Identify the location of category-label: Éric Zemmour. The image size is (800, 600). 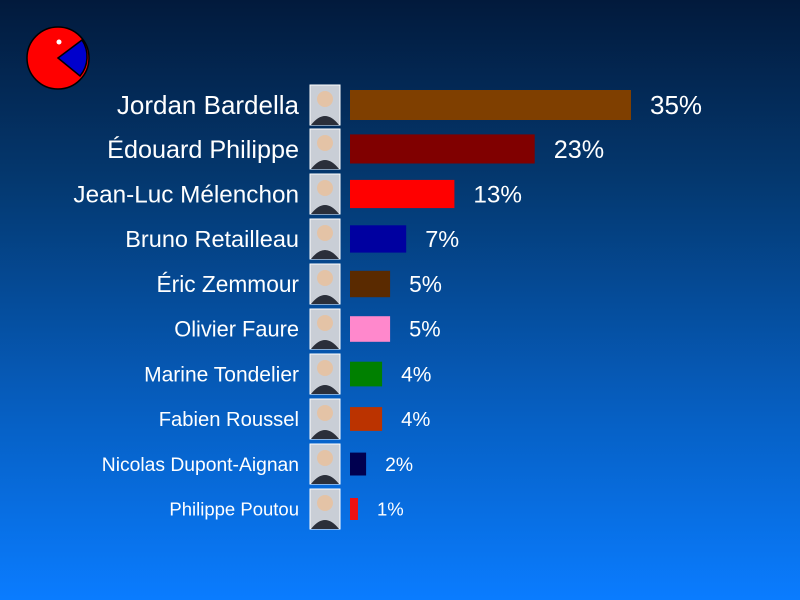
(228, 284).